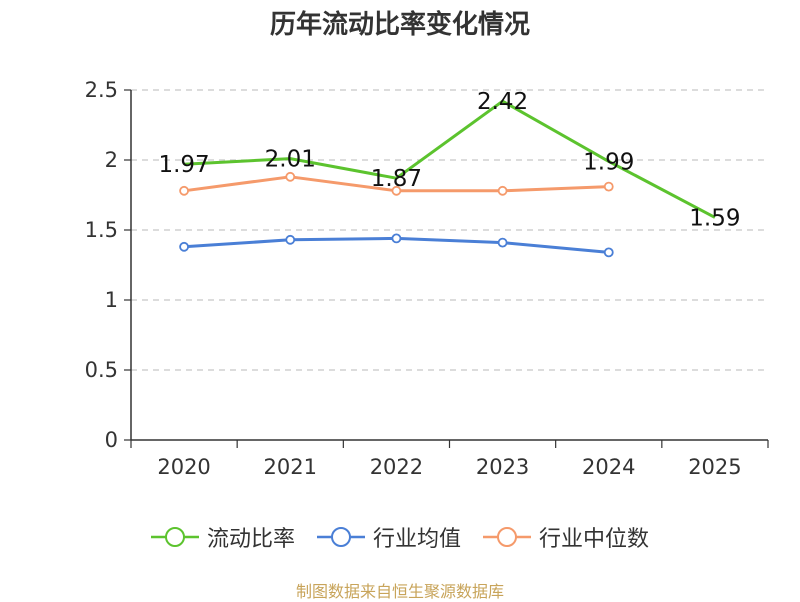  What do you see at coordinates (183, 467) in the screenshot?
I see `x-tick-label: 2020` at bounding box center [183, 467].